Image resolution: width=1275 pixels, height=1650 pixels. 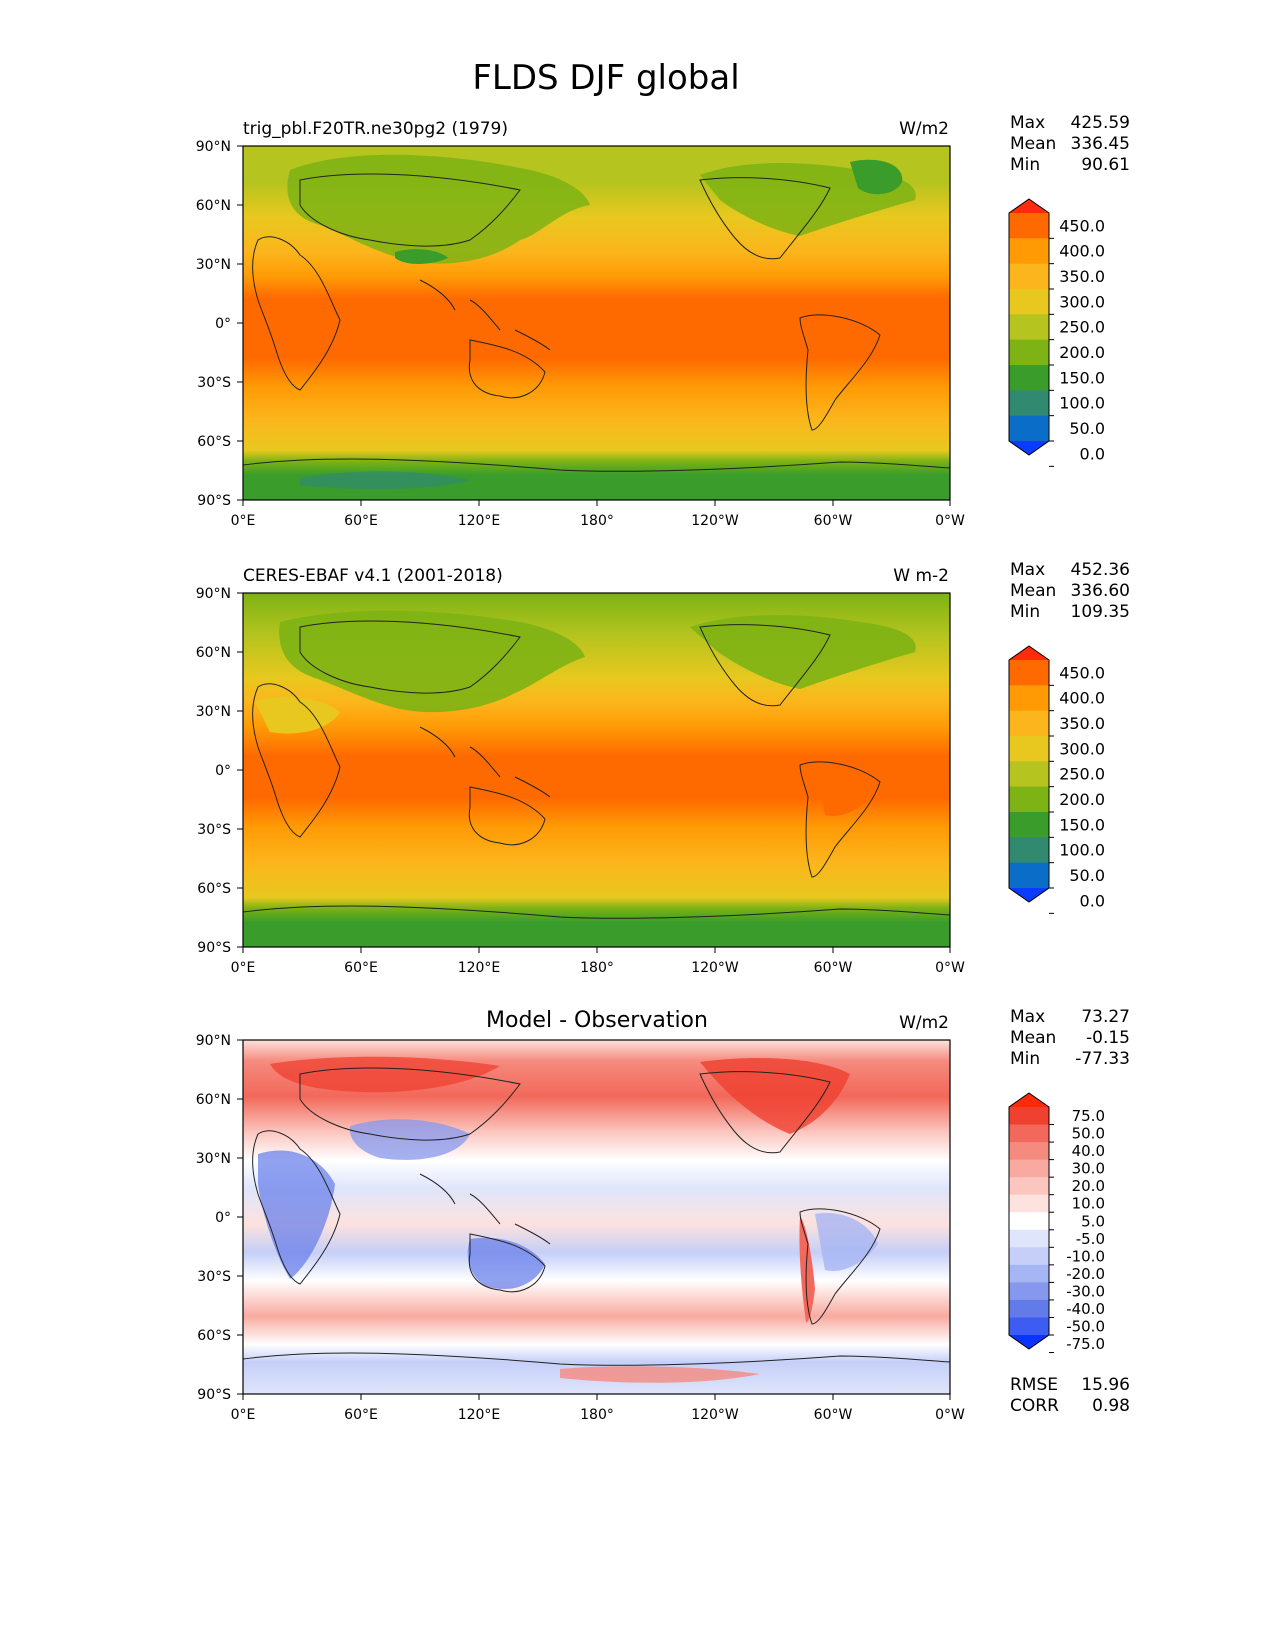 I want to click on stat-value-mean: 336.60, so click(x=1100, y=591).